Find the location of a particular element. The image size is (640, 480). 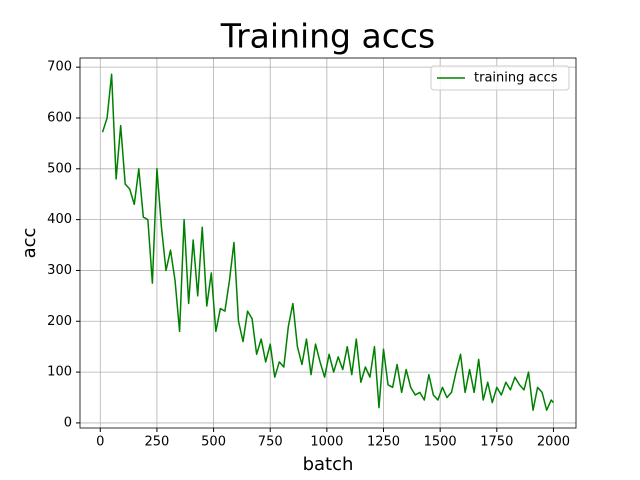

y-tick-label: 100 is located at coordinates (59, 372).